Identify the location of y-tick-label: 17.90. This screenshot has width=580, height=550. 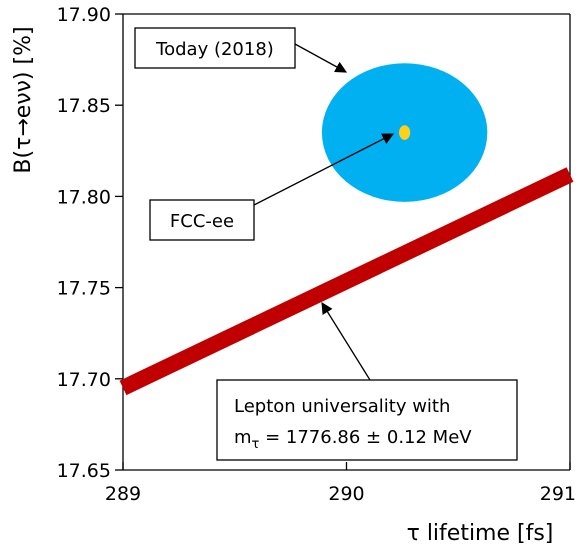
(84, 15).